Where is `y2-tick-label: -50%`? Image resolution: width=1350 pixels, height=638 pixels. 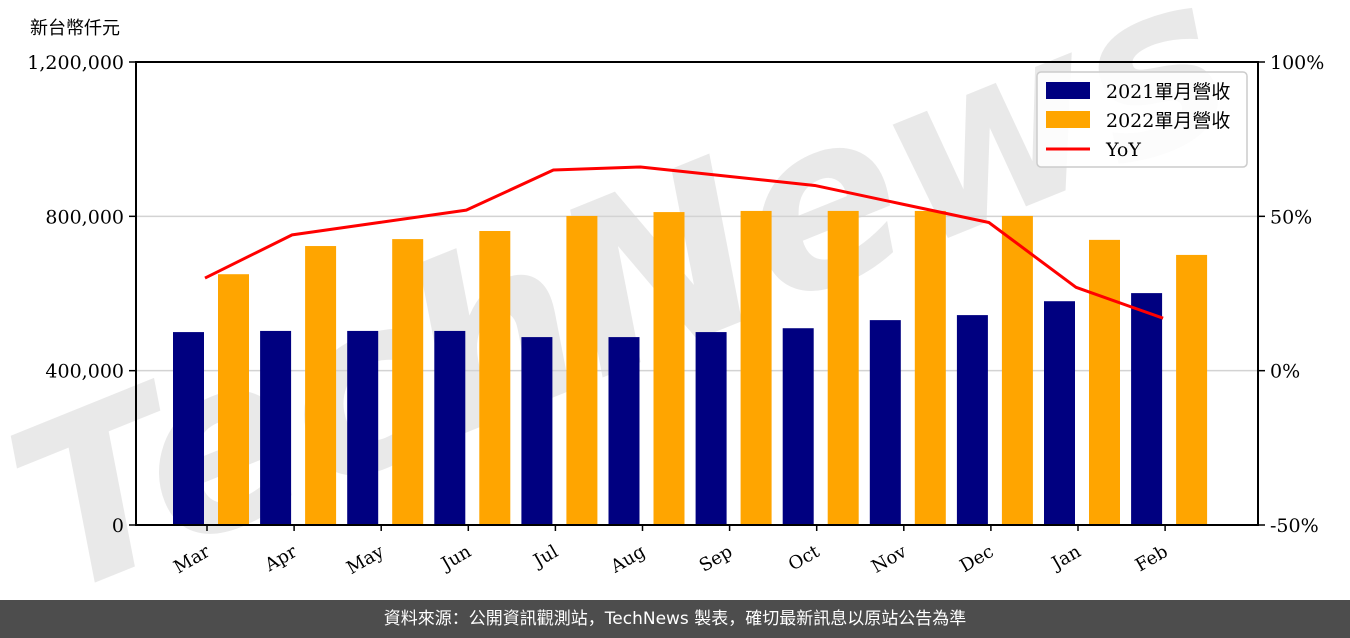
y2-tick-label: -50% is located at coordinates (1294, 526).